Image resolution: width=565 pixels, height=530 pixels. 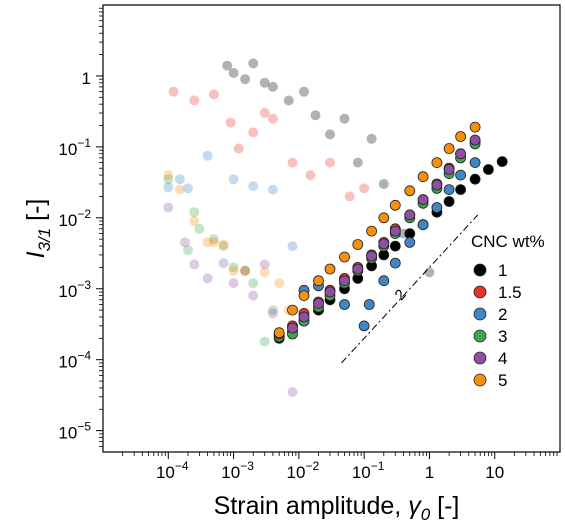 I want to click on y-tick-label: 10⁻², so click(x=74, y=218).